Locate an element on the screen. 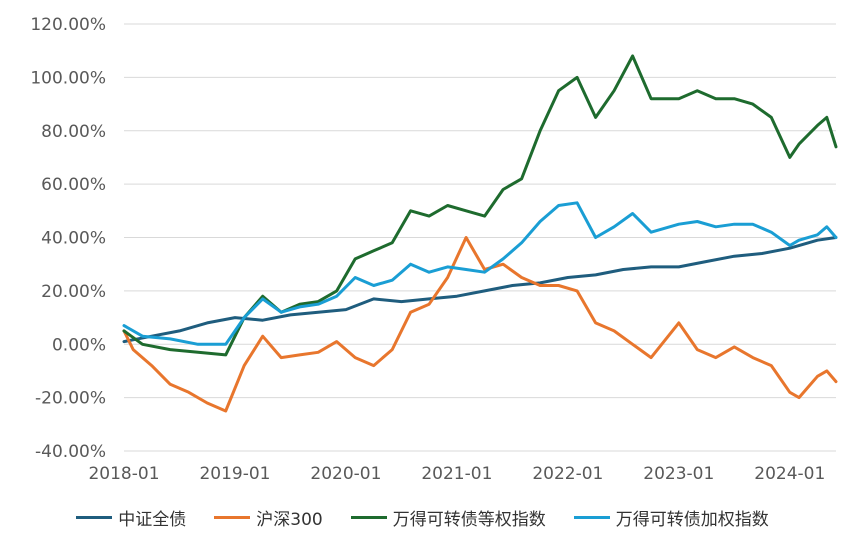 Image resolution: width=845 pixels, height=542 pixels. legend-item-2: 沪深300 is located at coordinates (268, 517).